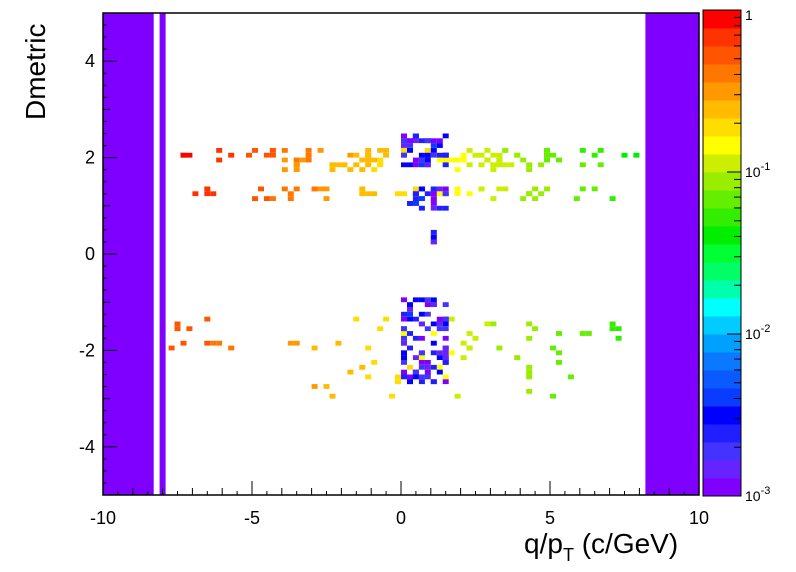 Image resolution: width=796 pixels, height=572 pixels. I want to click on x-tick-label: 0, so click(401, 518).